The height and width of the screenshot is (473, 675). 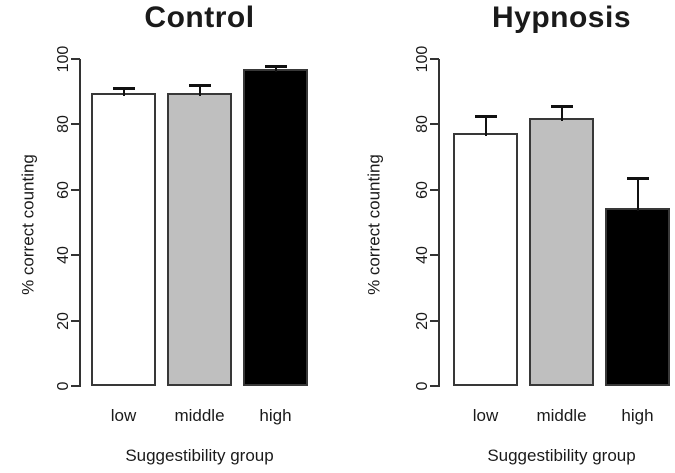 I want to click on panel-title-hypnosis: Hypnosis, so click(x=561, y=17).